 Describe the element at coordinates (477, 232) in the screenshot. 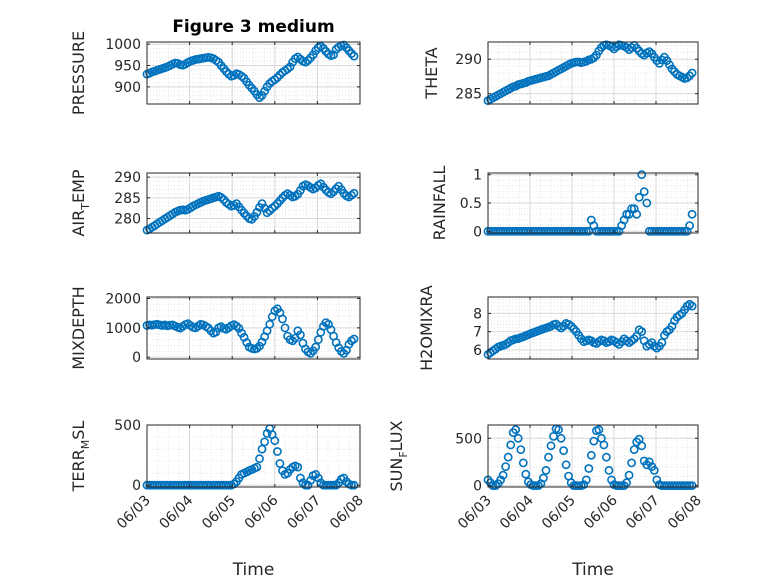

I see `rainfall-ytick-label: 0` at that location.